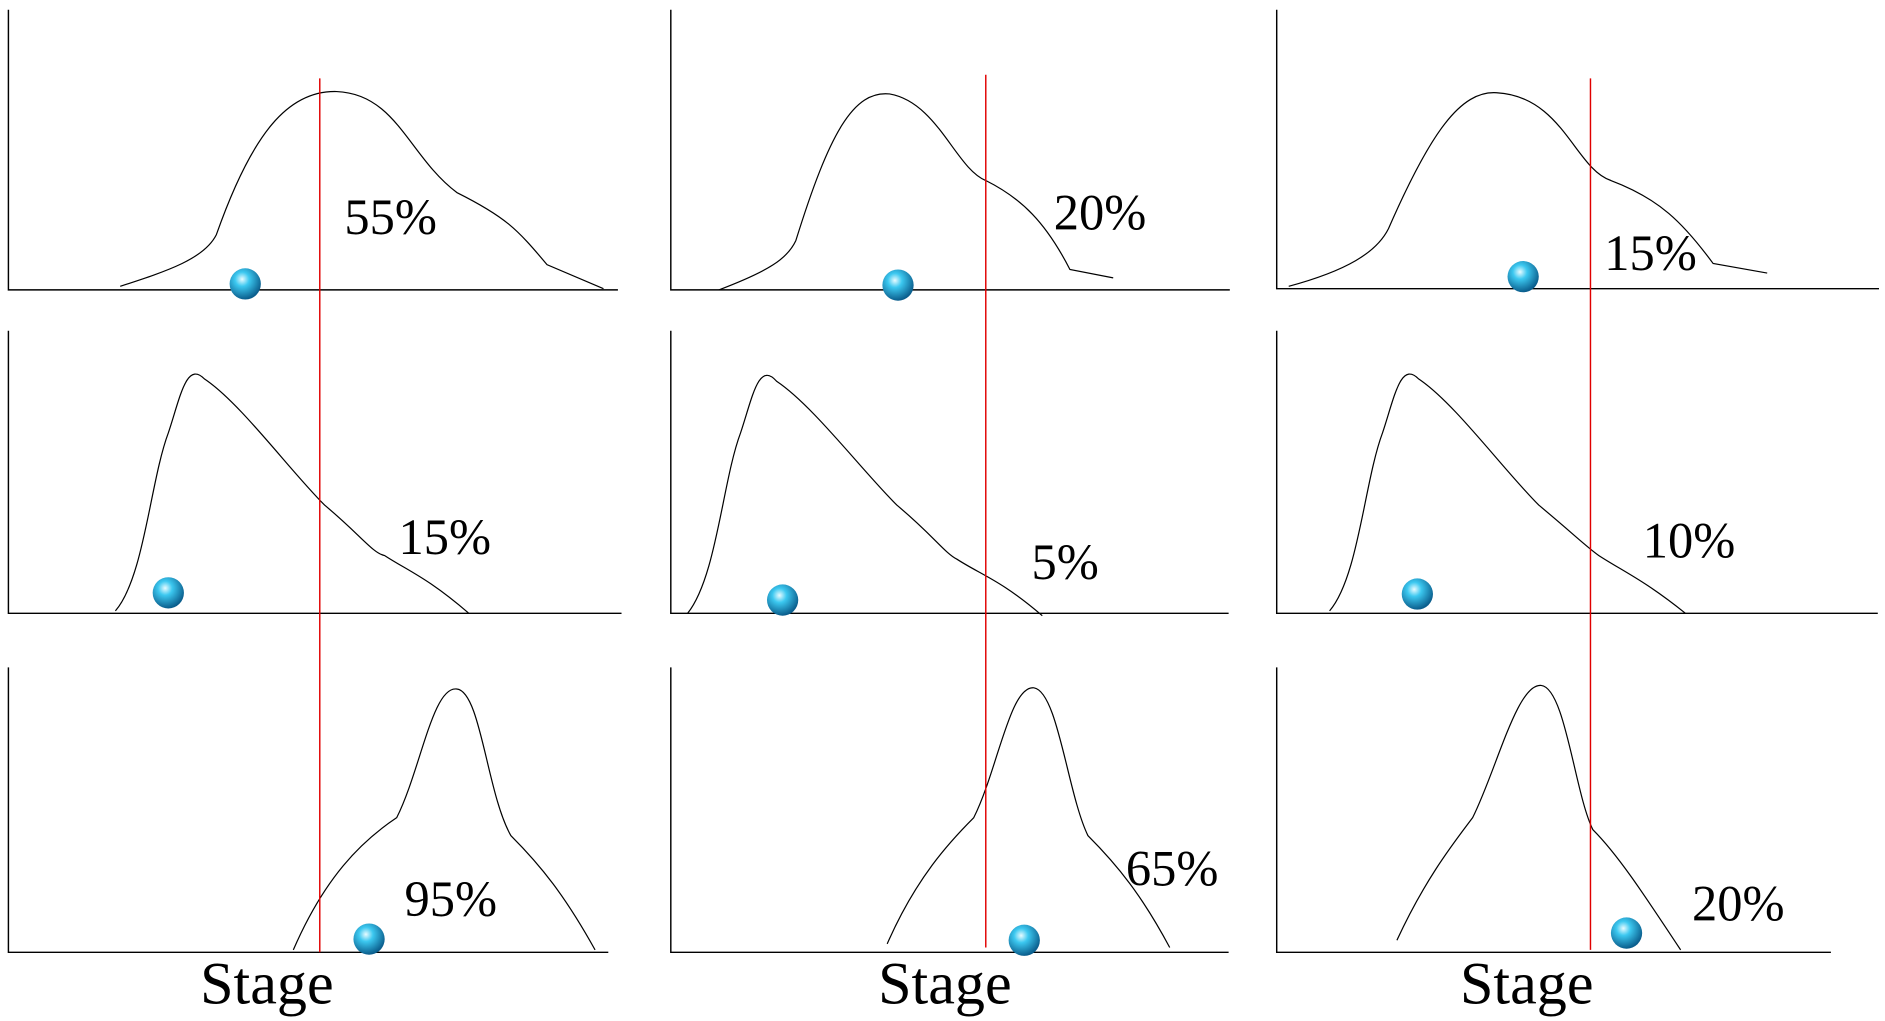 This screenshot has width=1885, height=1021. I want to click on percent-label: 65%, so click(1172, 869).